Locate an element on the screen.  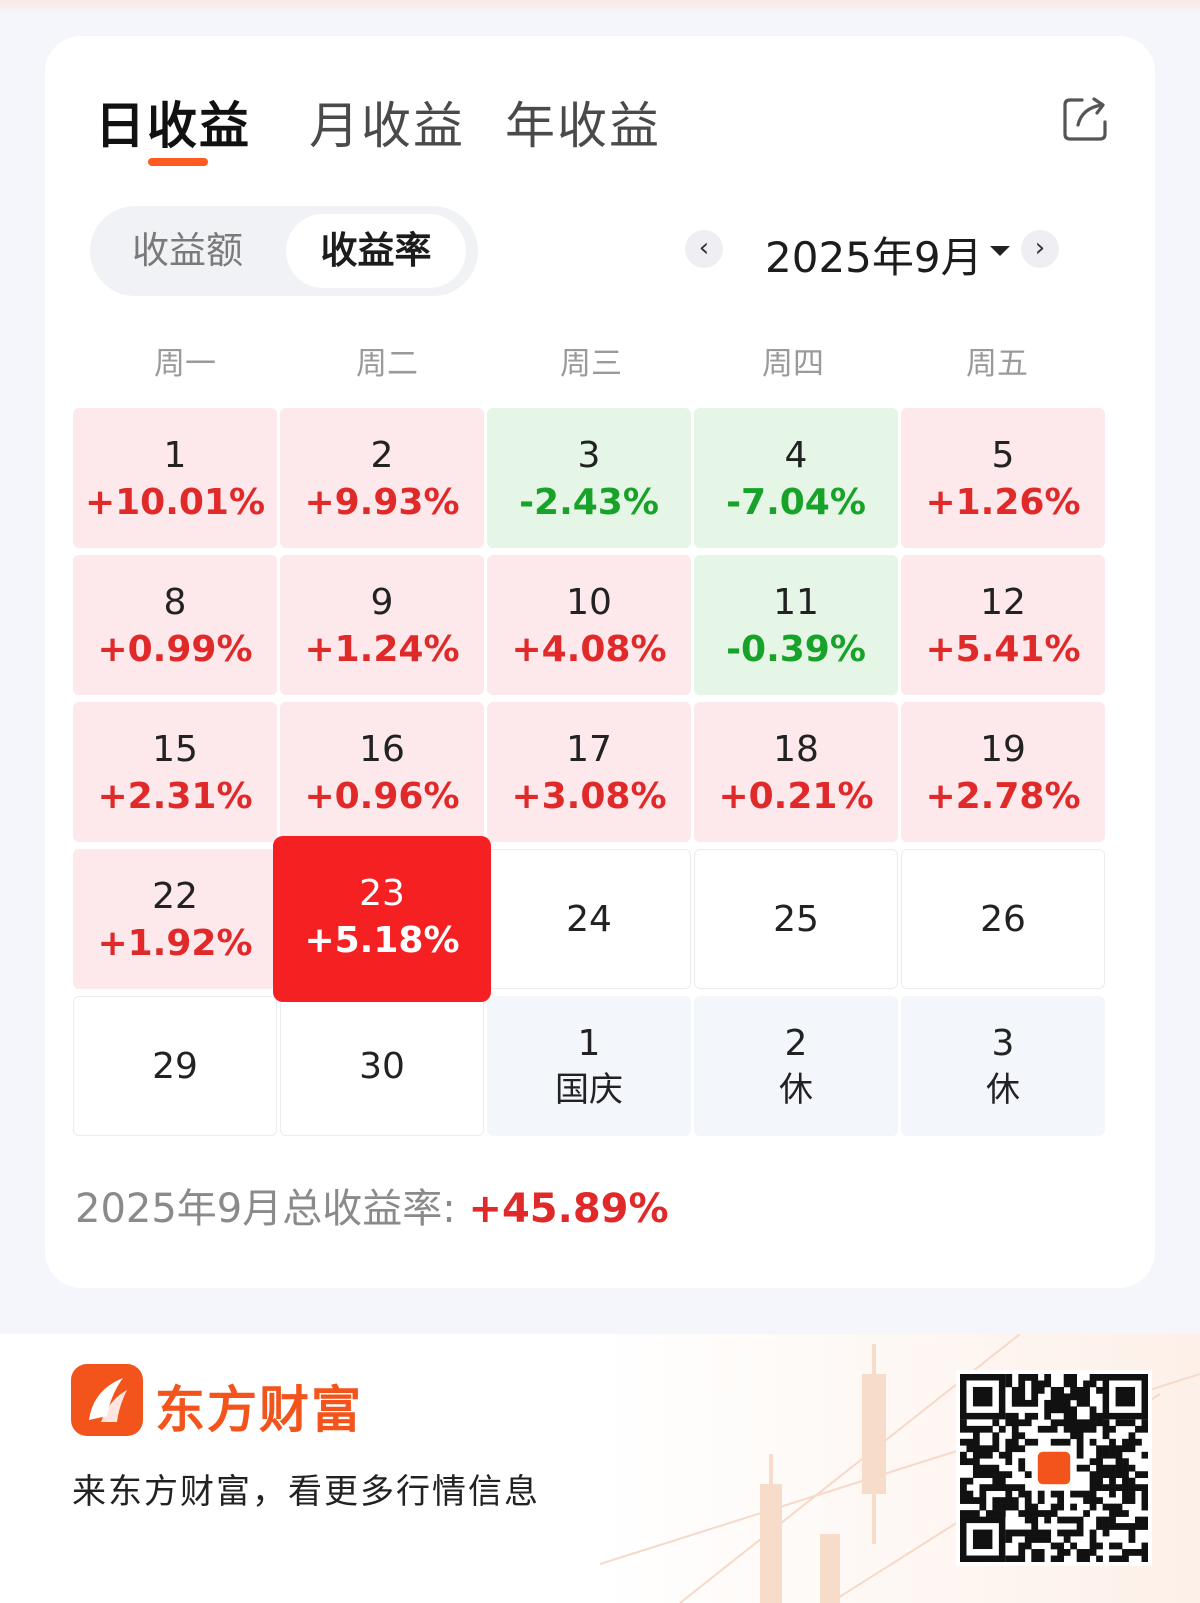
daily-return: +1.26% is located at coordinates (1003, 502).